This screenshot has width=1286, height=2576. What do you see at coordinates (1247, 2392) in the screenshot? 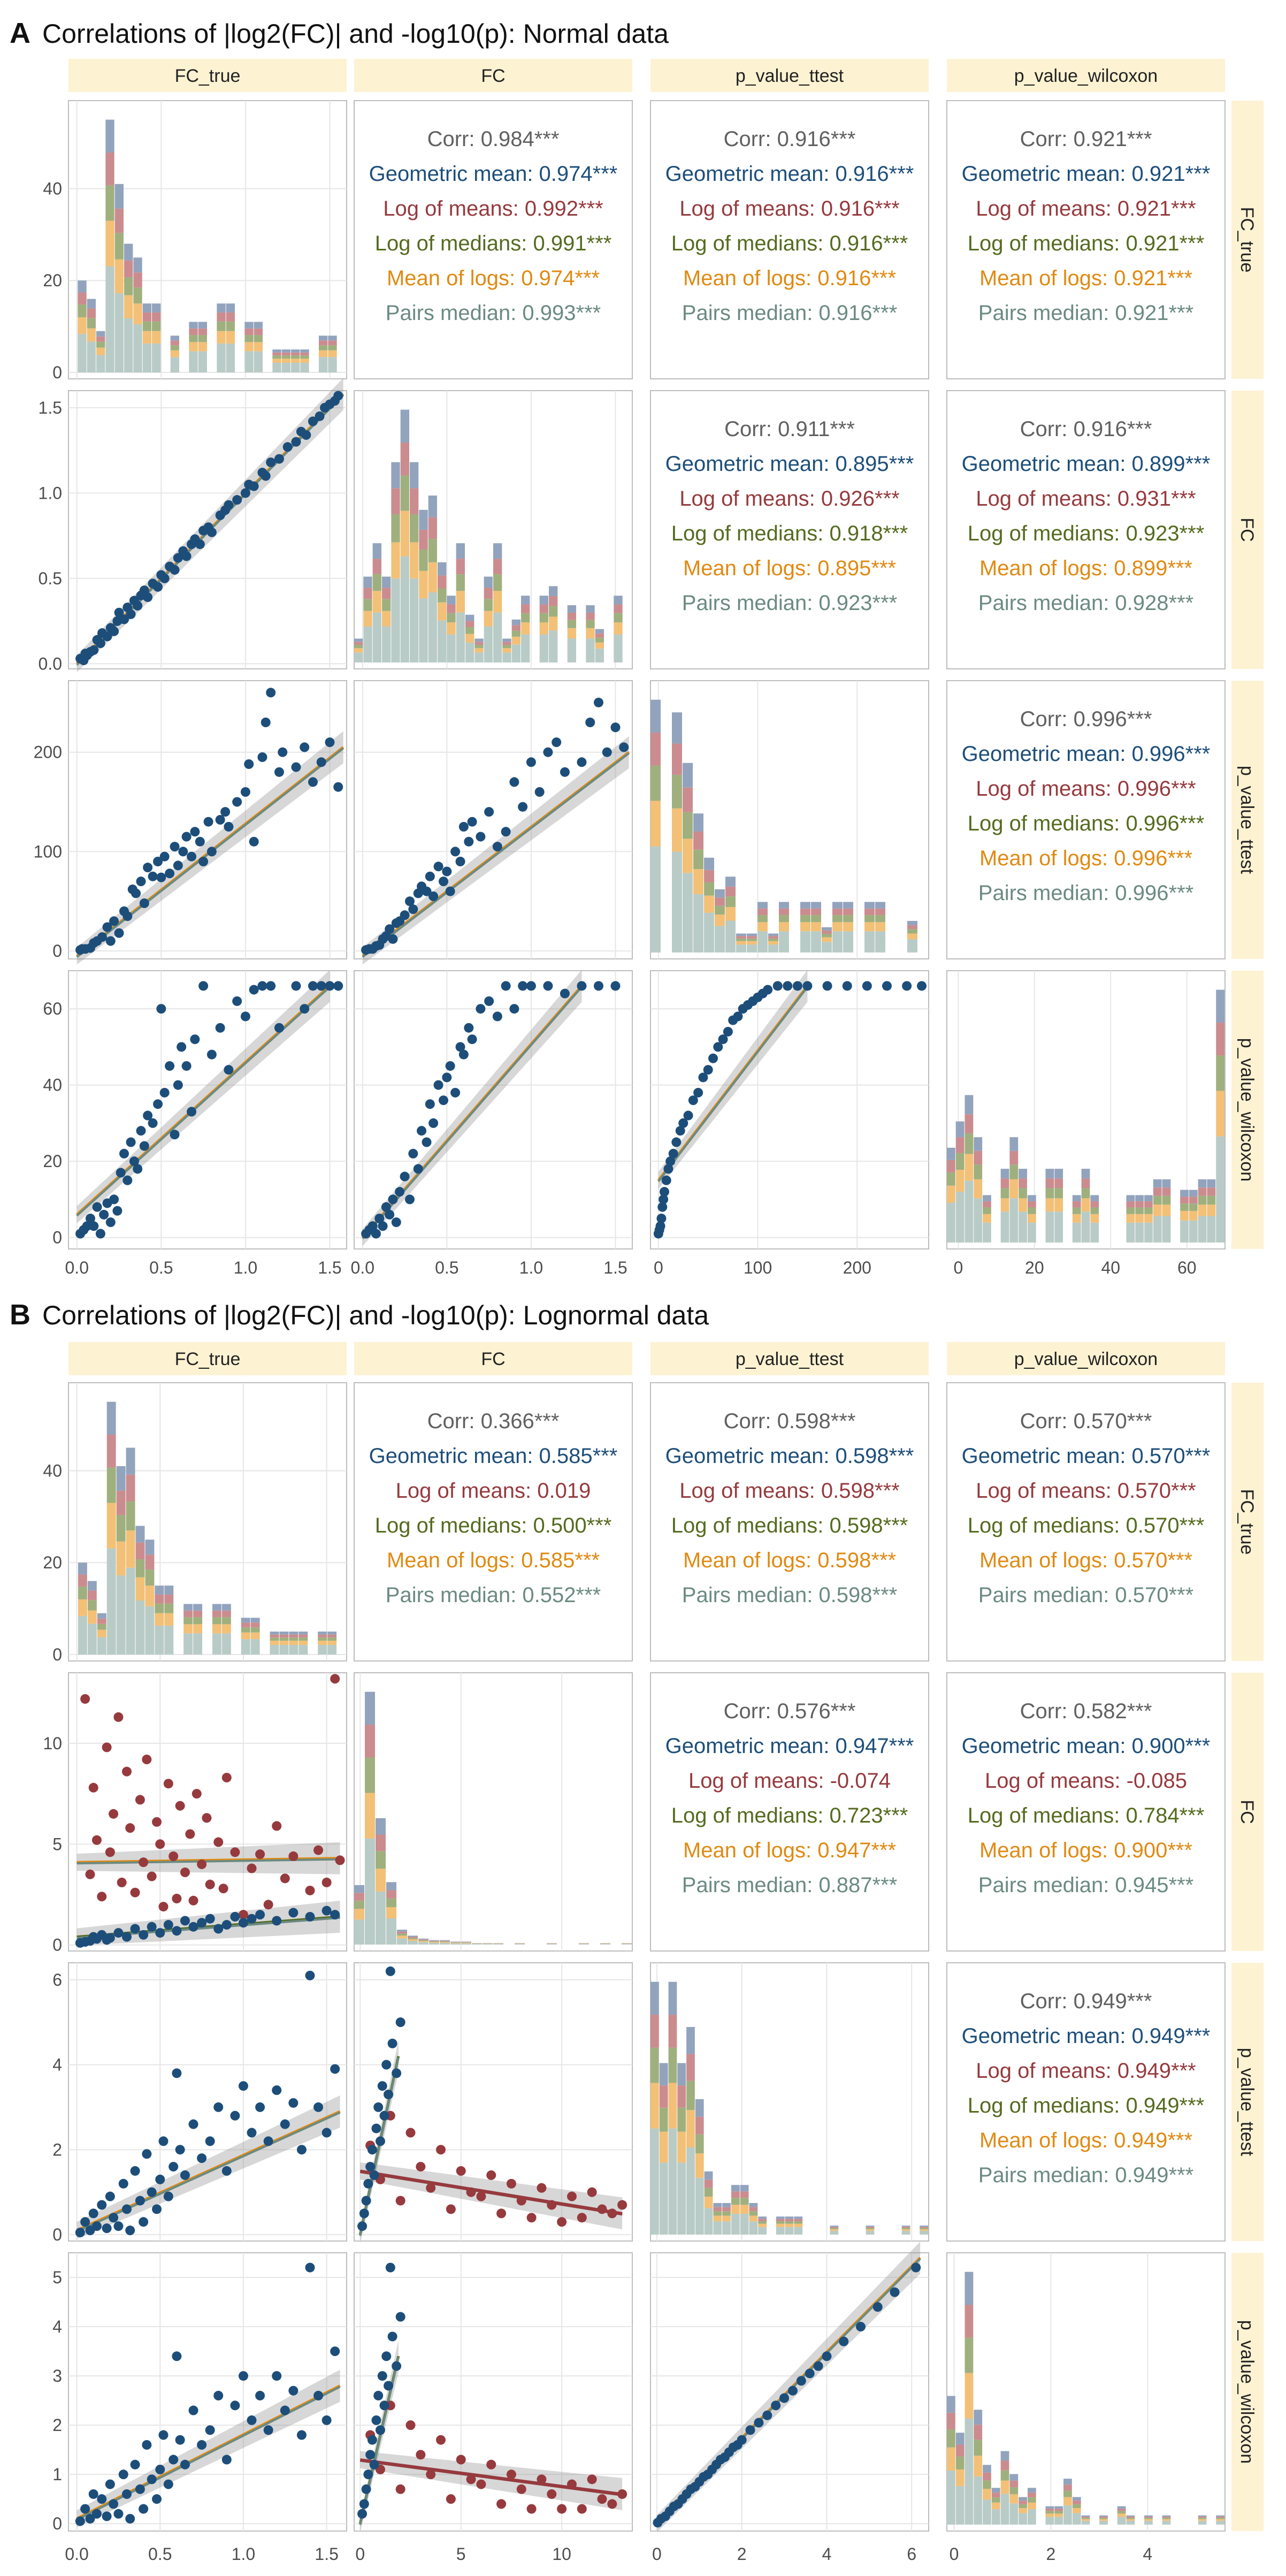
I see `panel-b-row-strip-p_value_wilcoxon` at bounding box center [1247, 2392].